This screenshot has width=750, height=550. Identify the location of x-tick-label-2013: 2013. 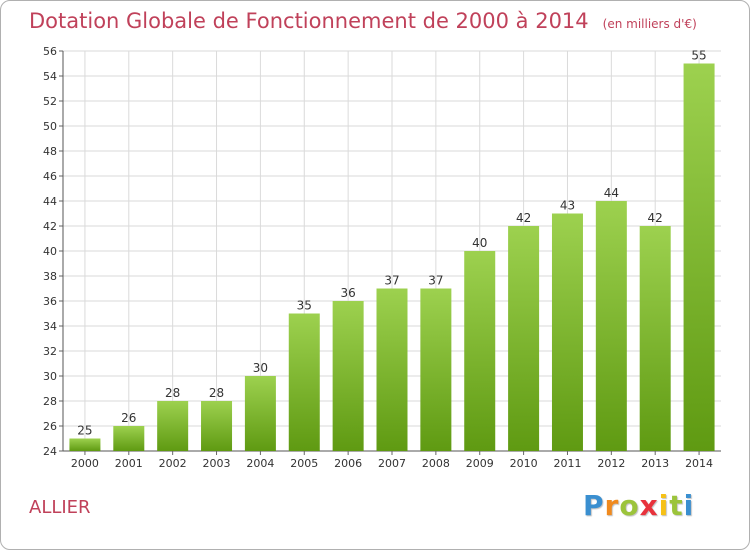
(655, 463).